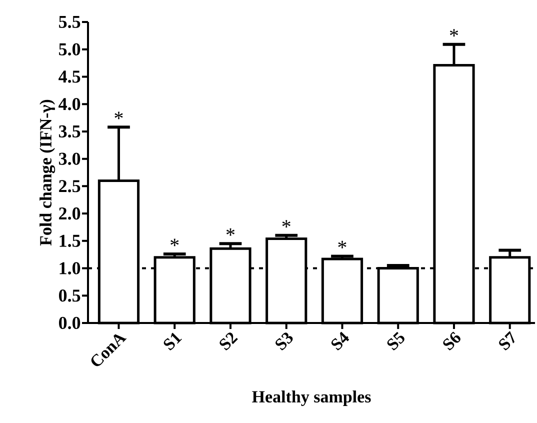  What do you see at coordinates (311, 398) in the screenshot?
I see `x-axis-title: Healthy samples` at bounding box center [311, 398].